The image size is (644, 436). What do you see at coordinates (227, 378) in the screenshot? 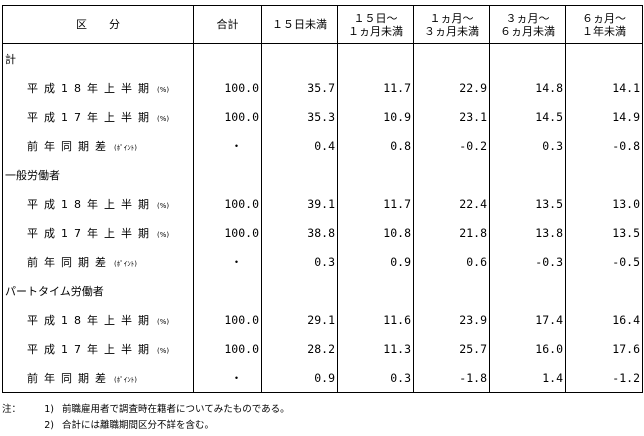
I see `value-cell: ・` at bounding box center [227, 378].